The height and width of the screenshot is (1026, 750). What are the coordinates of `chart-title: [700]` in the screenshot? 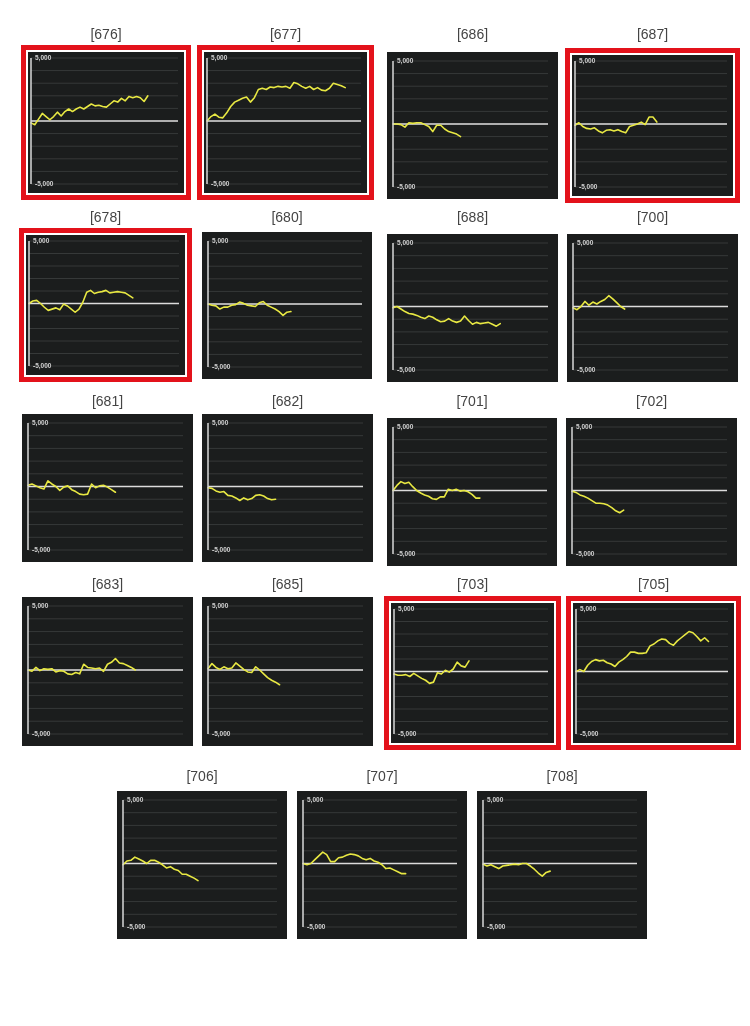 It's located at (652, 217).